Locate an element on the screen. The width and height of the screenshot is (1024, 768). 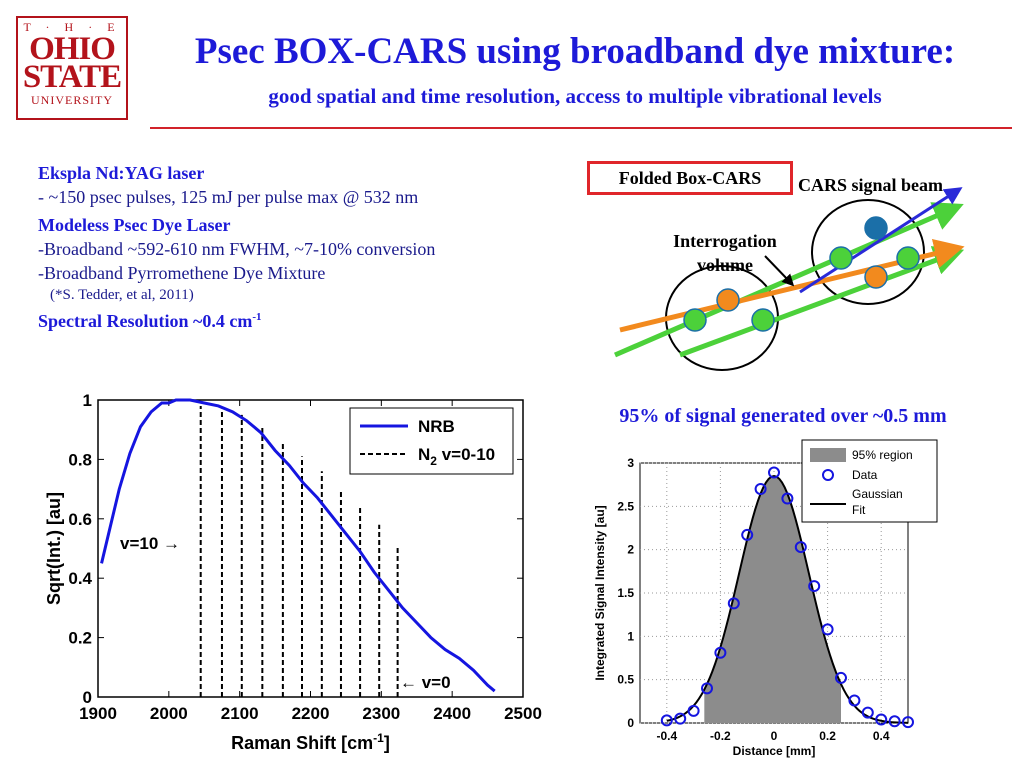
dye-heading: Modeless Psec Dye Laser is located at coordinates (134, 225).